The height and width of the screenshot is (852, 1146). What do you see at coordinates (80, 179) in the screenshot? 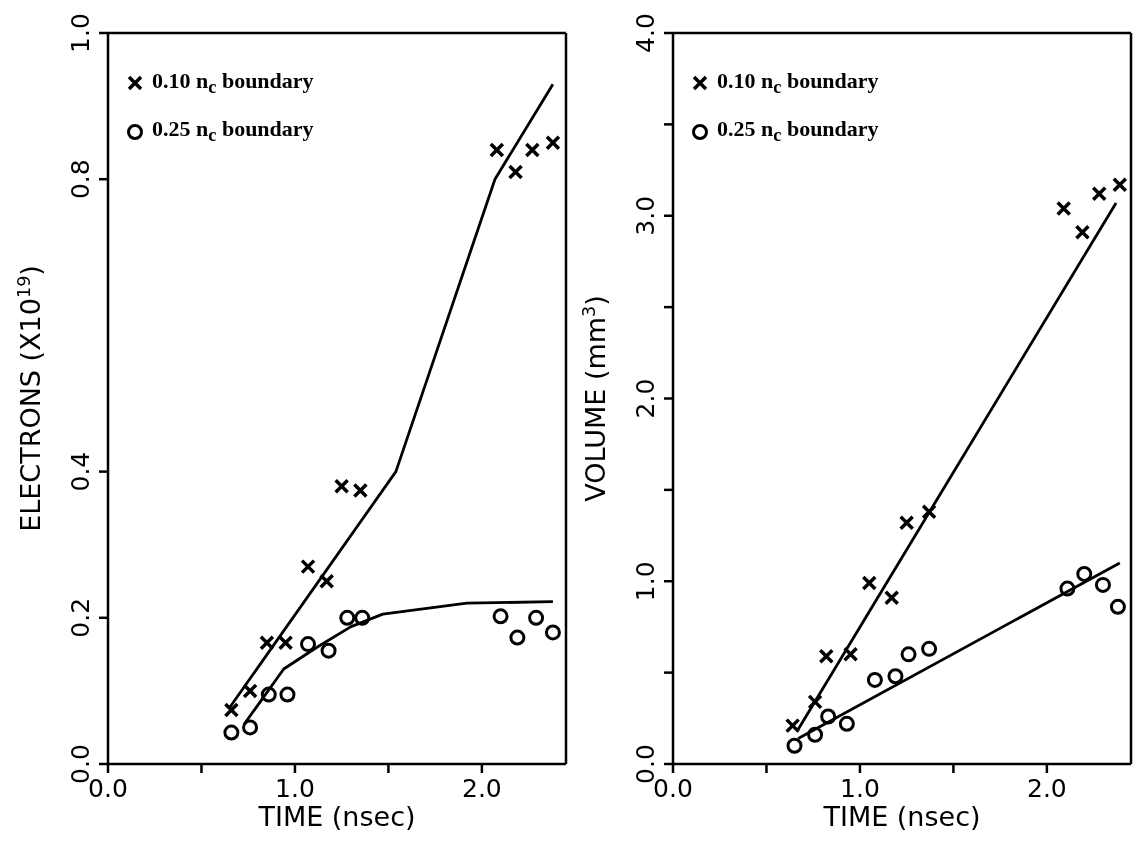
I see `y-tick-label: 0.8` at bounding box center [80, 179].